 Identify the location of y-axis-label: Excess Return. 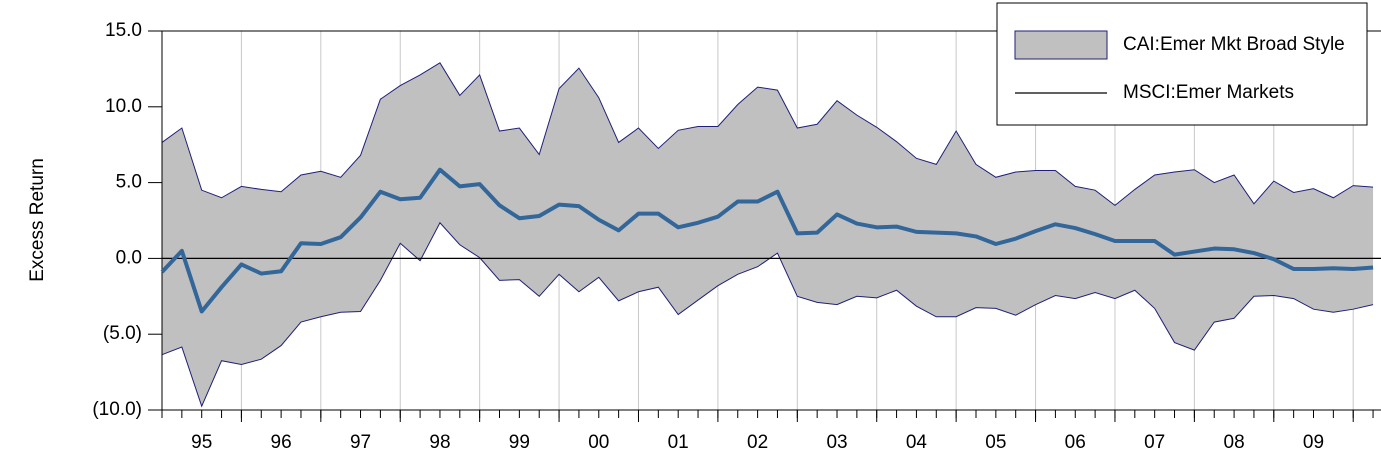
(37, 220).